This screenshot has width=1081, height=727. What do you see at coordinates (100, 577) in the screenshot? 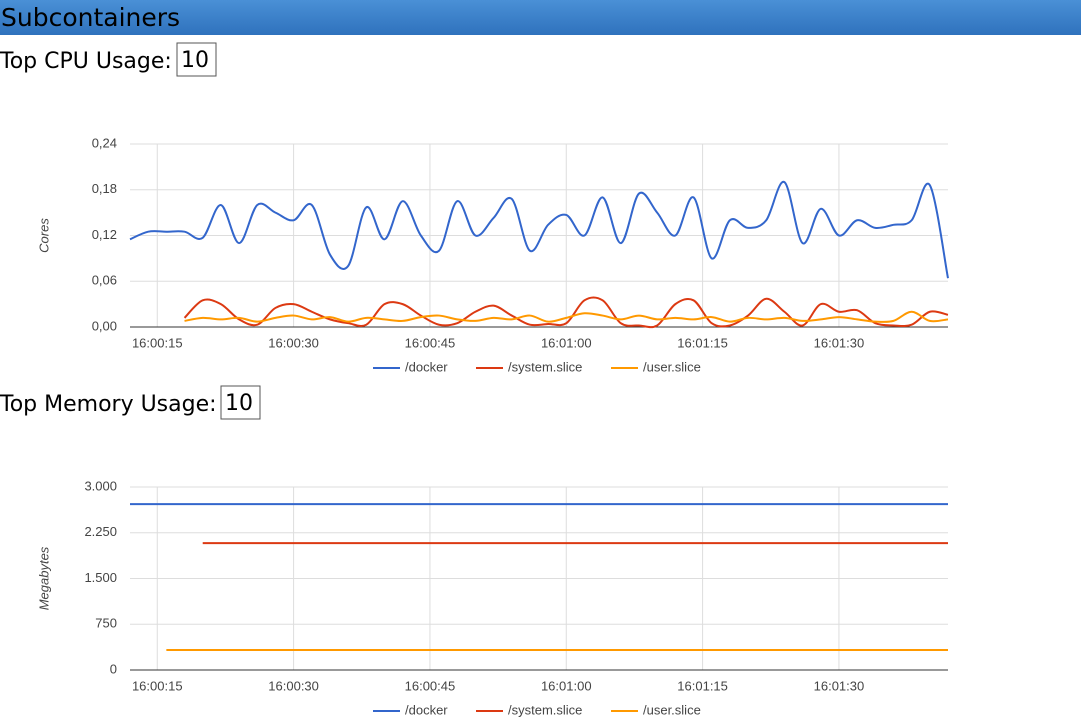
I see `y-tick-label: 1.500` at bounding box center [100, 577].